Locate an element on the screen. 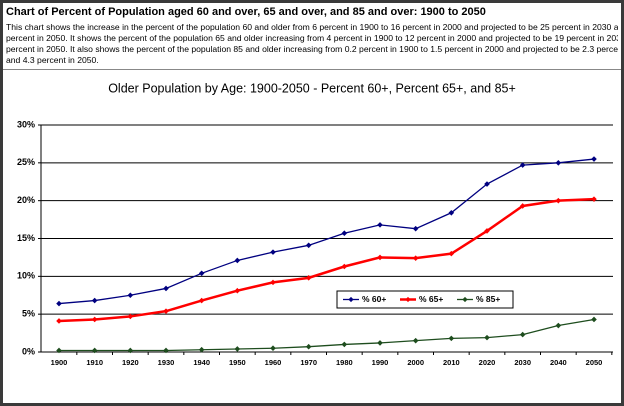 Image resolution: width=624 pixels, height=406 pixels. x-tick-label: 1960 is located at coordinates (273, 362).